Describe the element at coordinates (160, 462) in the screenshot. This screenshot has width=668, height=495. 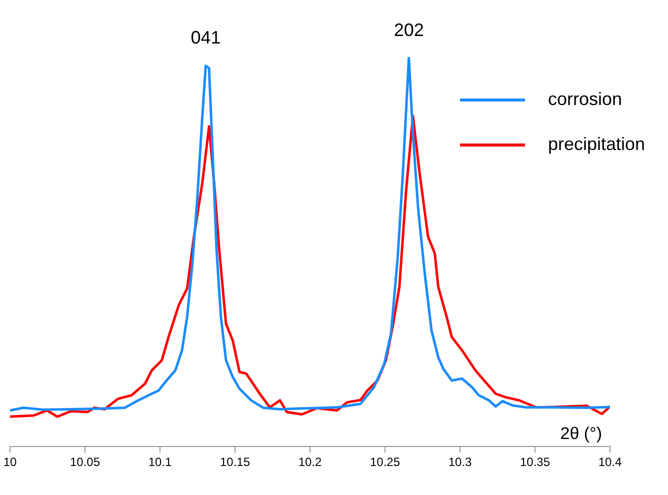
I see `x-tick-label: 10.1` at that location.